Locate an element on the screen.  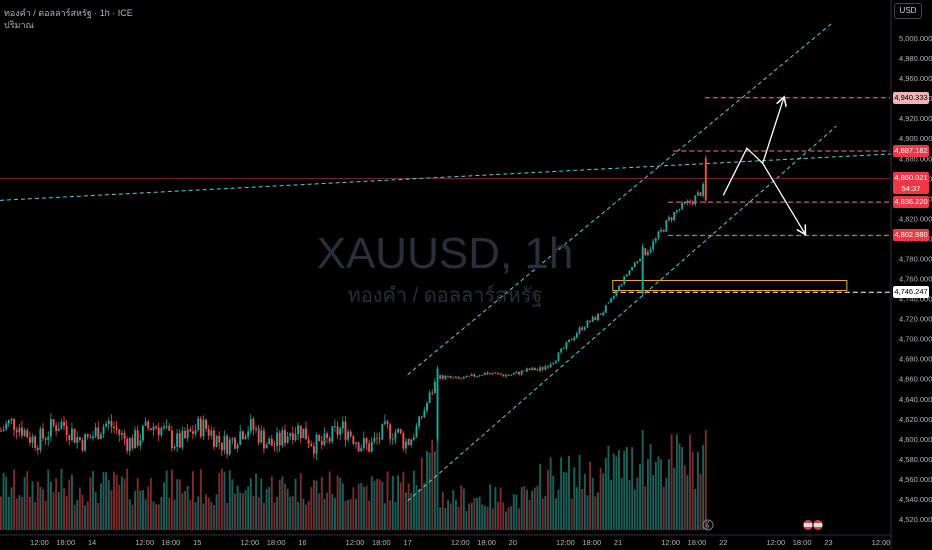
price-tick-label: 4,540.000 is located at coordinates (915, 499).